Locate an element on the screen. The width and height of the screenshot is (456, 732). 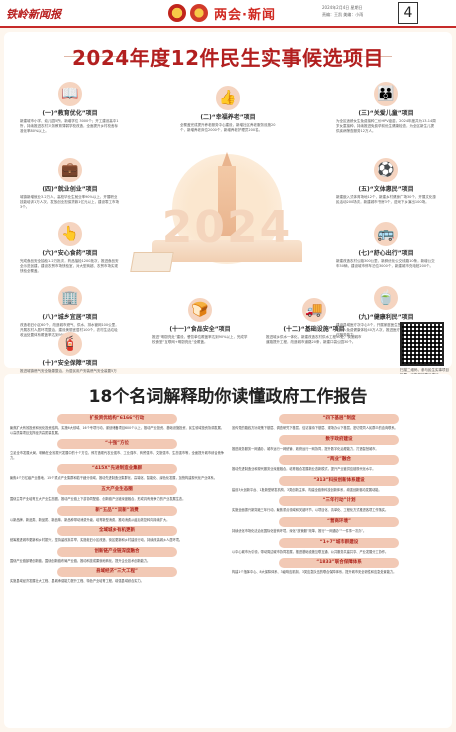
project-name: (十一)“食品安全”项目 is located at coordinates (200, 329).